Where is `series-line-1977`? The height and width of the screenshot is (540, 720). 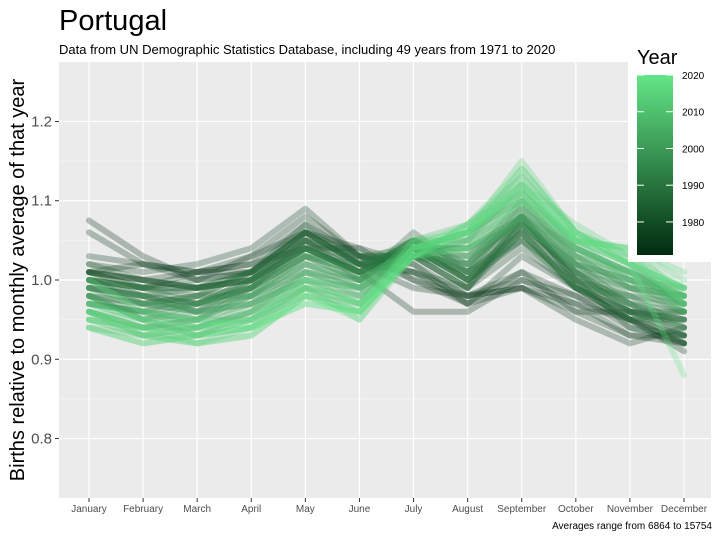
series-line-1977 is located at coordinates (386, 272).